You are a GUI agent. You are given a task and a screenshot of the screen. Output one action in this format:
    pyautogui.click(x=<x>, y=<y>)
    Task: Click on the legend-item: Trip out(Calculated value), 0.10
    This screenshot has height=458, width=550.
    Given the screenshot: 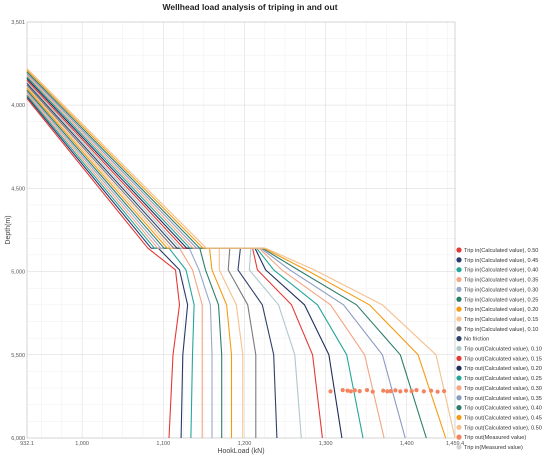 What is the action you would take?
    pyautogui.click(x=499, y=349)
    